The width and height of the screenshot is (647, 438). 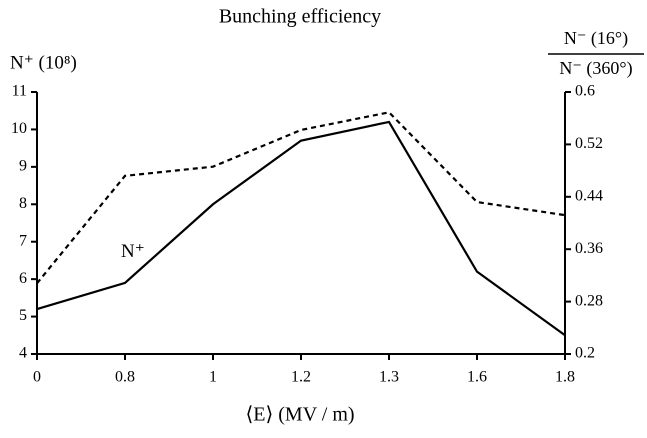 I want to click on y2-tick-label: 0.52, so click(x=589, y=143).